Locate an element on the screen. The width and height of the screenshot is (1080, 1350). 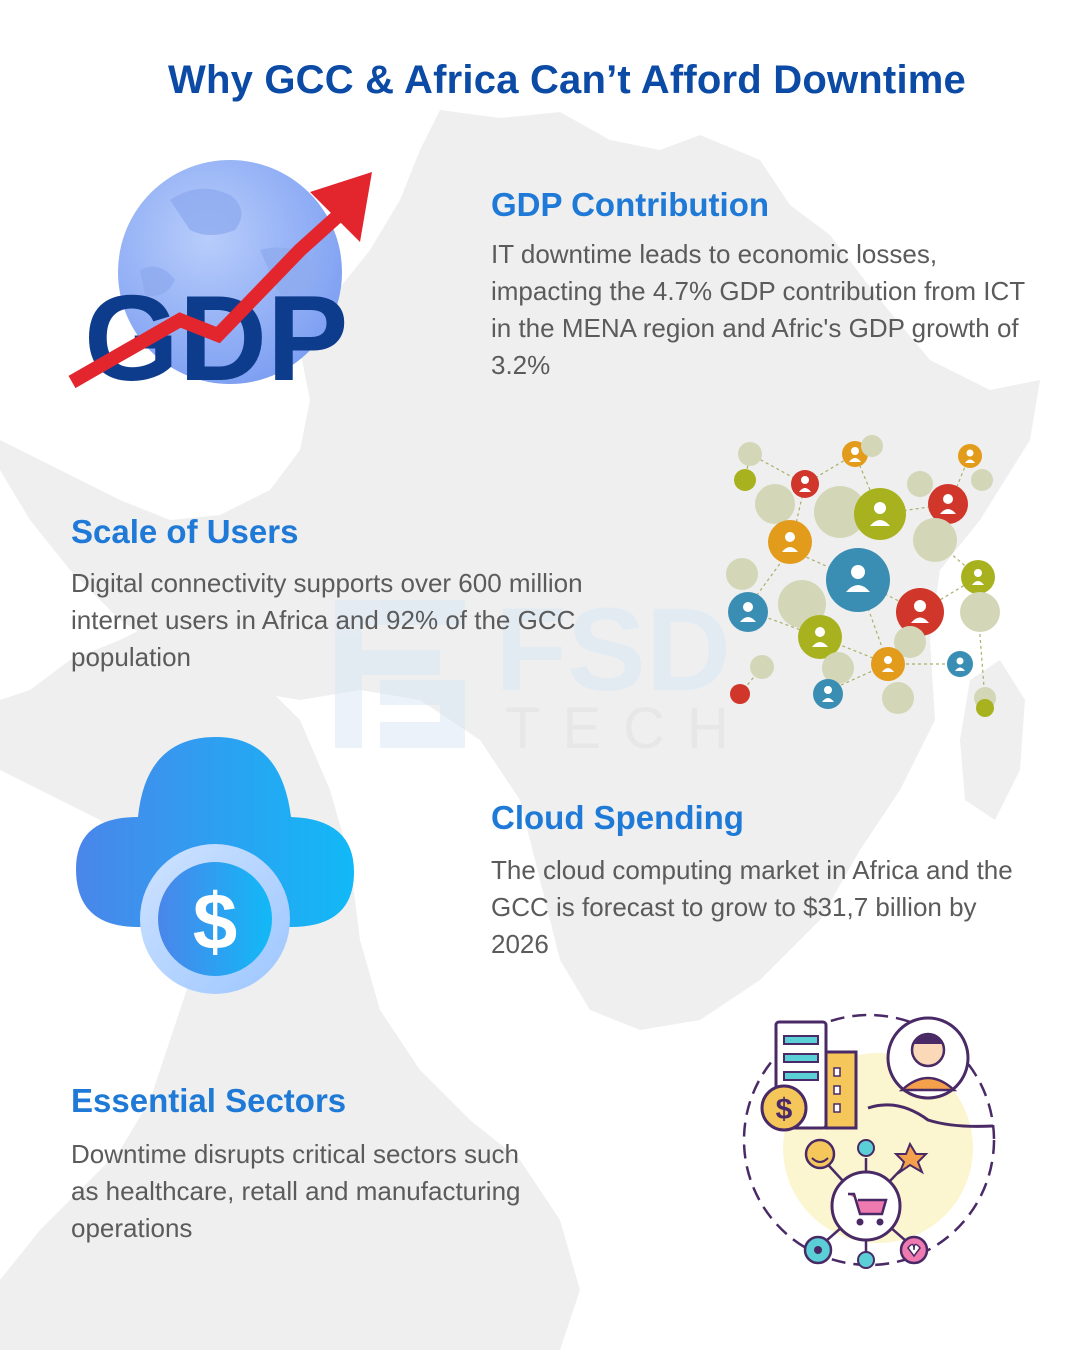
watermark-sub: TECH is located at coordinates (628, 728).